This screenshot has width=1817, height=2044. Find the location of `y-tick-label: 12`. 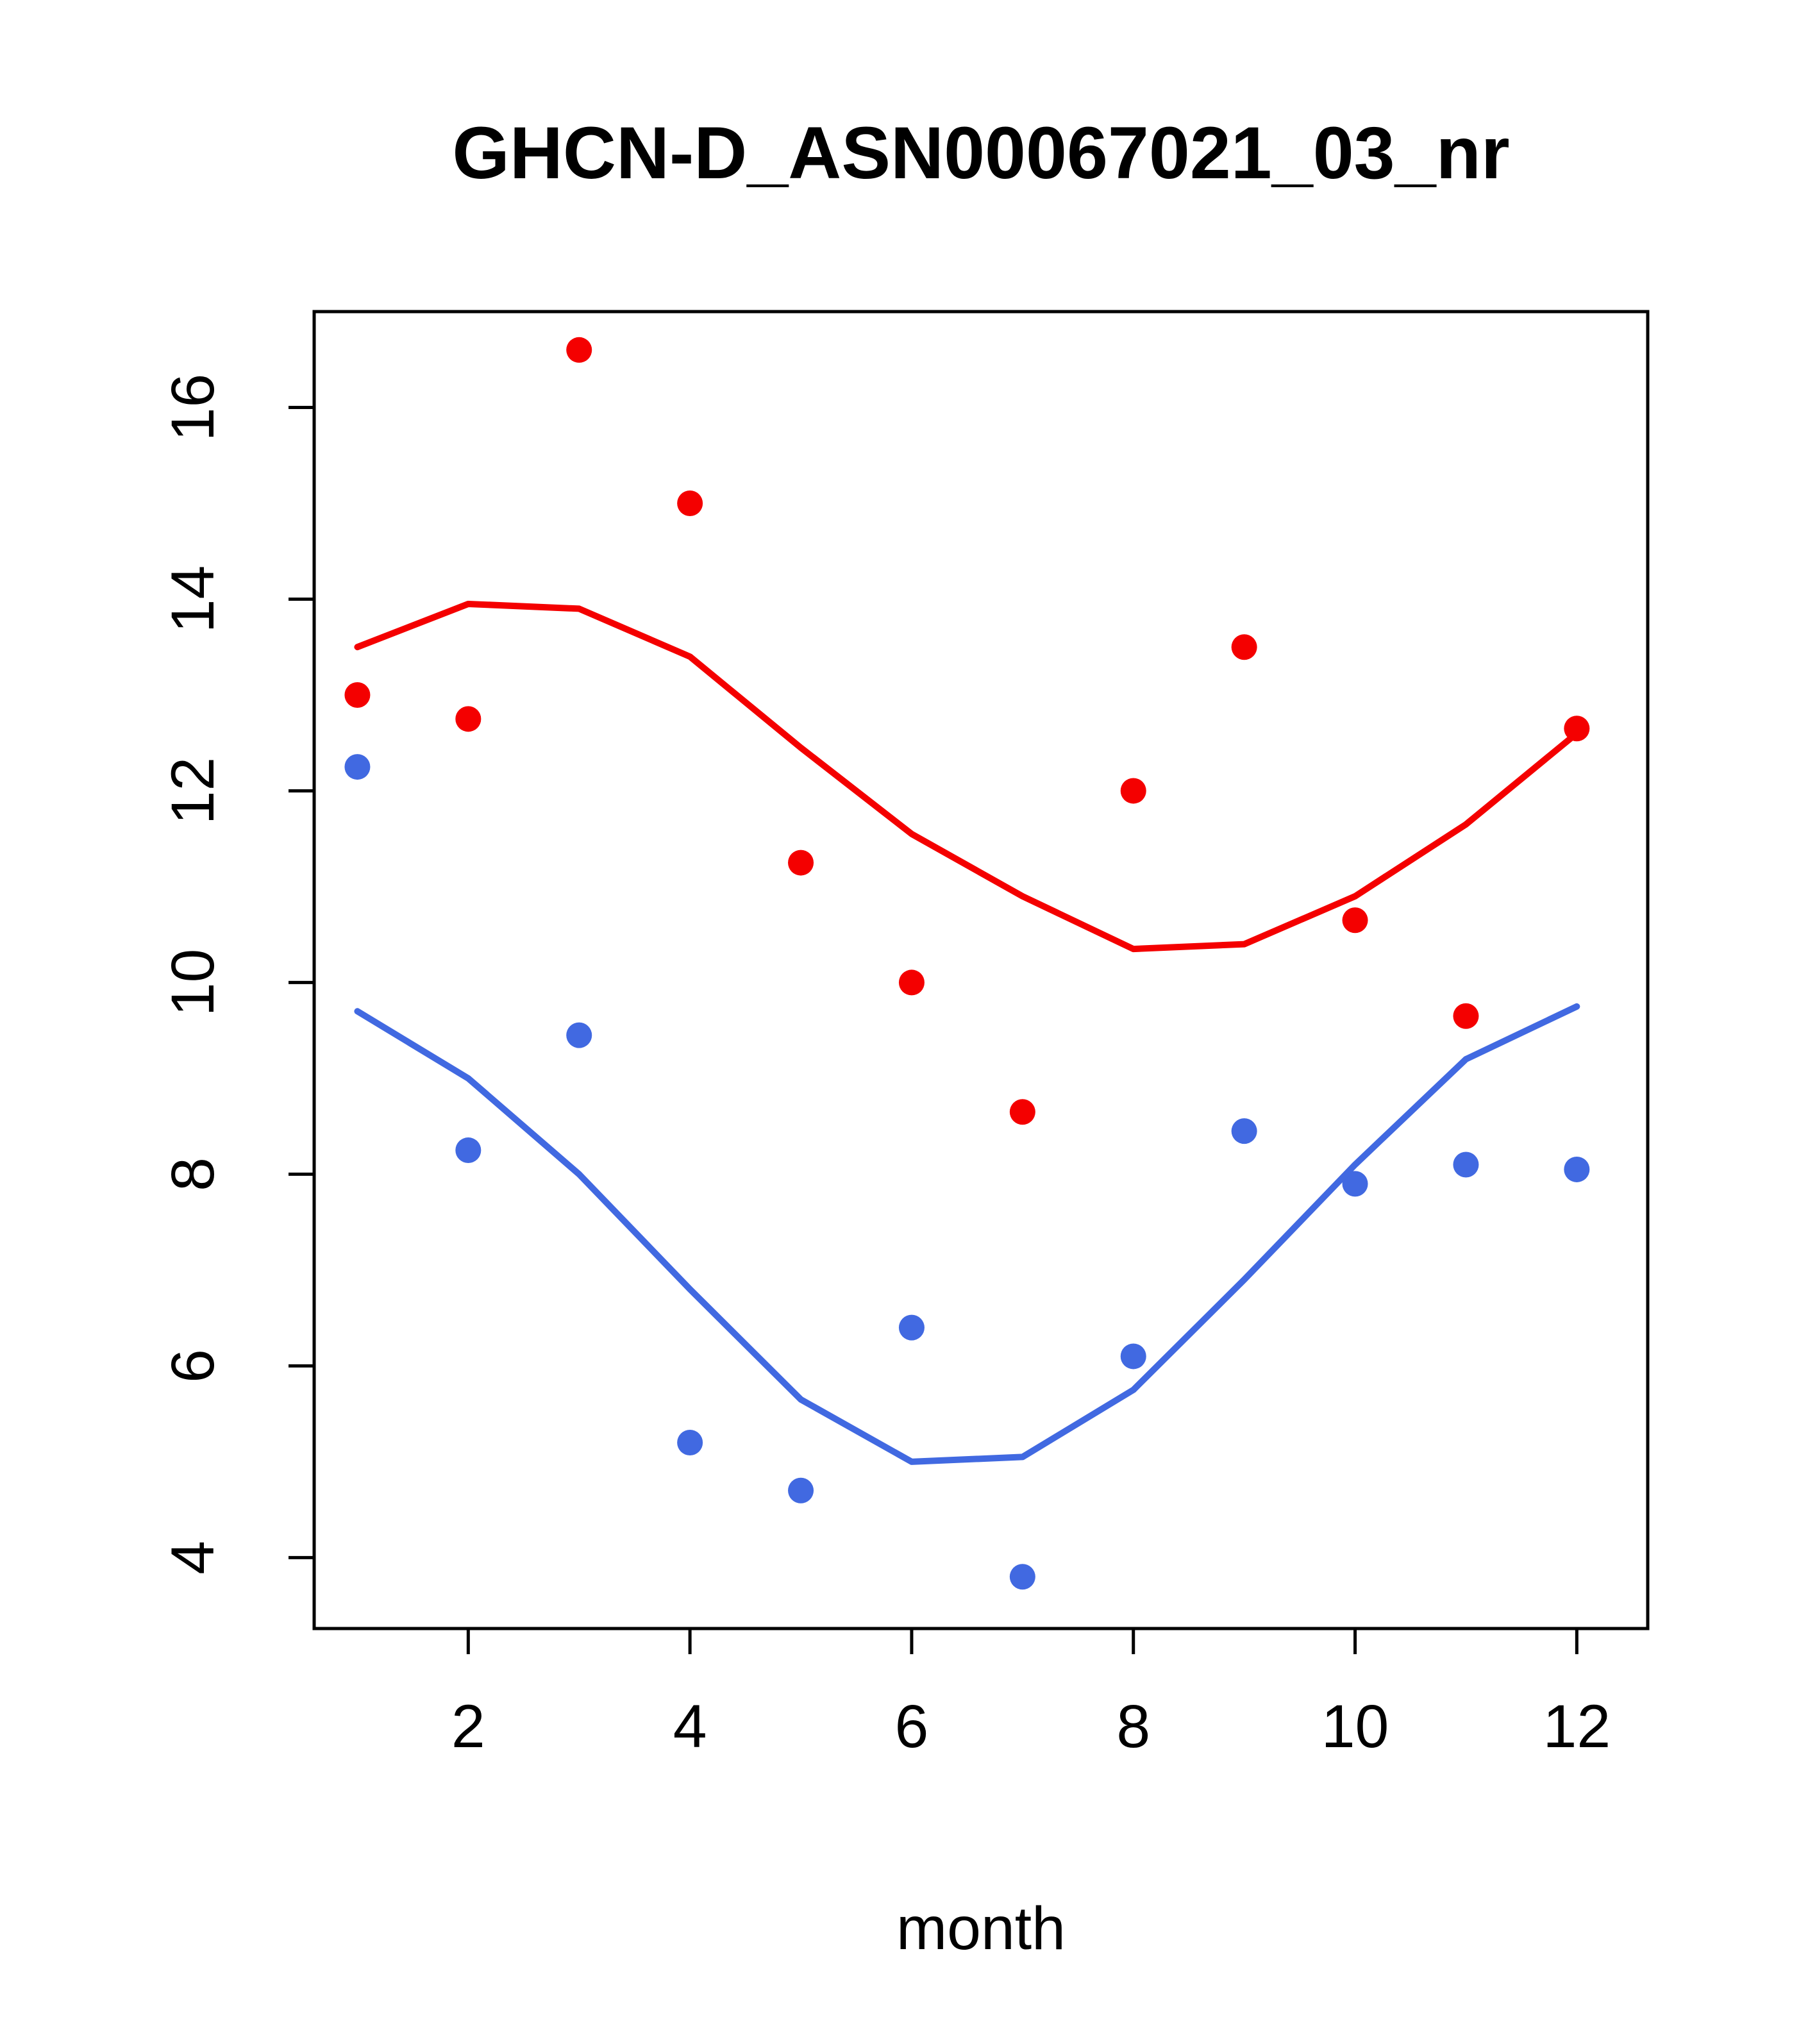

y-tick-label: 12 is located at coordinates (193, 791).